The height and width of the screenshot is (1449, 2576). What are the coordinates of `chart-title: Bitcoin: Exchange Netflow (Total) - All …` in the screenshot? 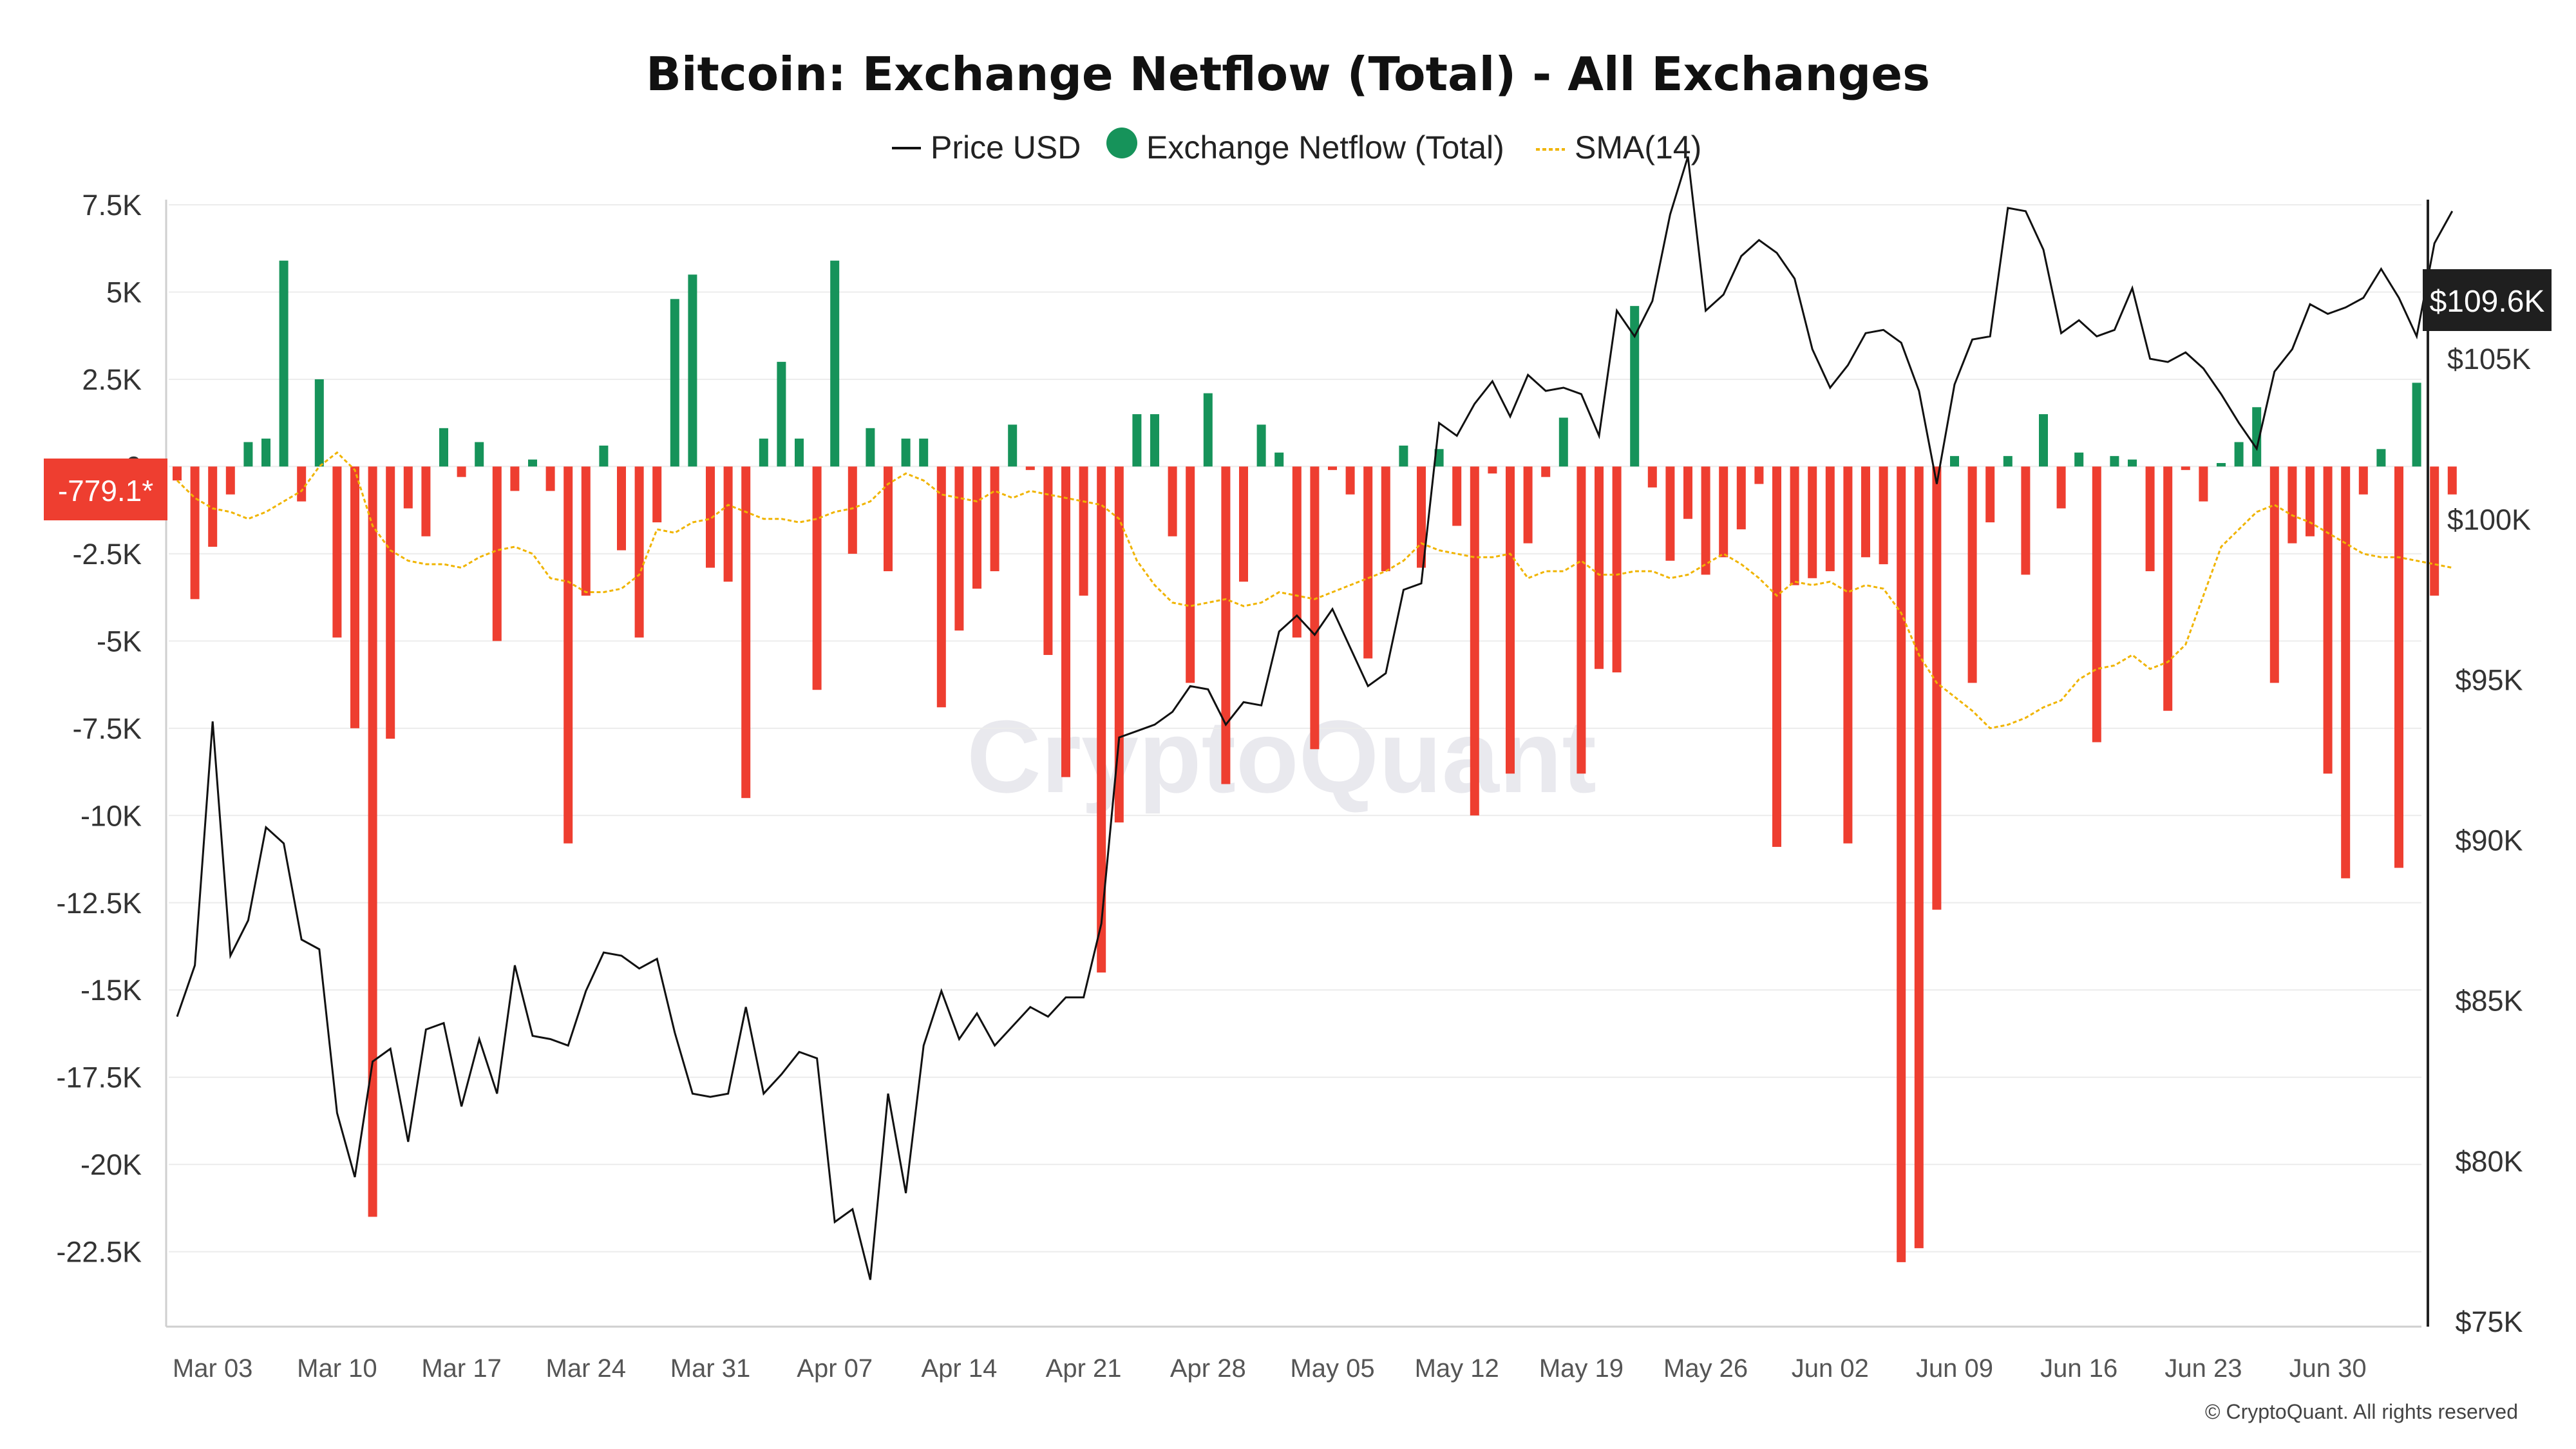 It's located at (1288, 74).